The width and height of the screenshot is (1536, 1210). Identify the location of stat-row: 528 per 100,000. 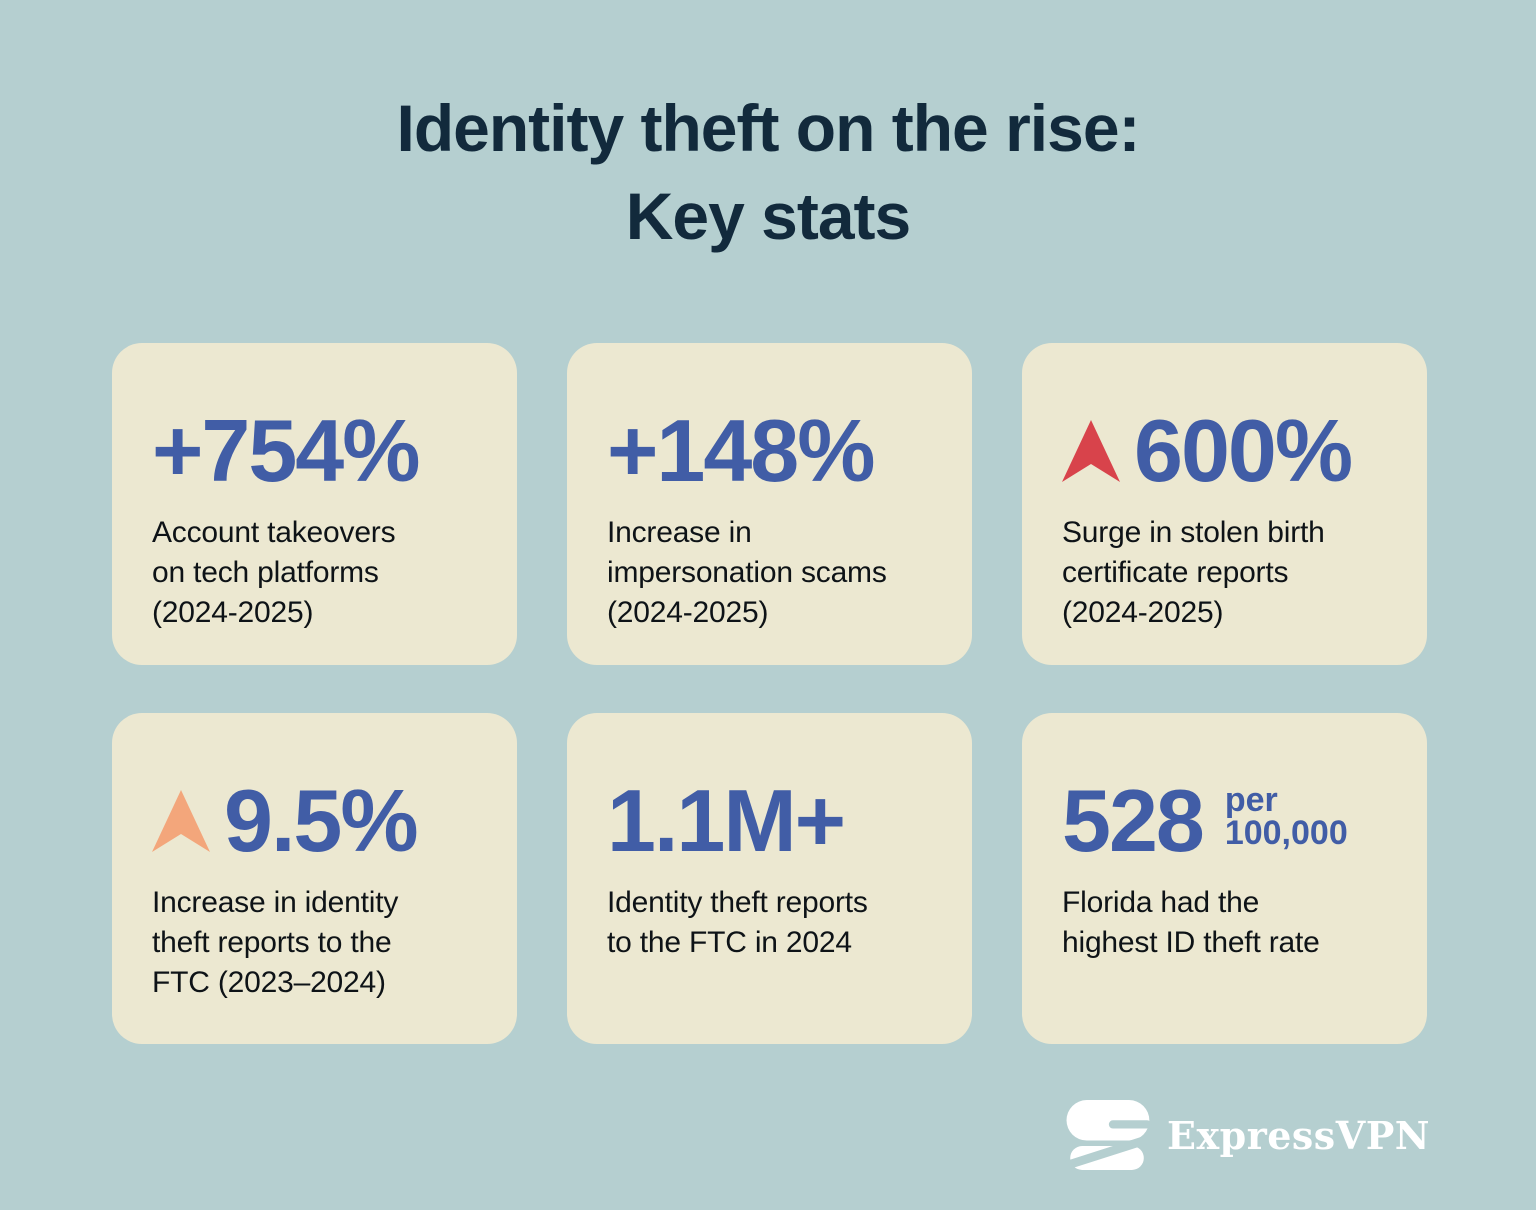
(1226, 821).